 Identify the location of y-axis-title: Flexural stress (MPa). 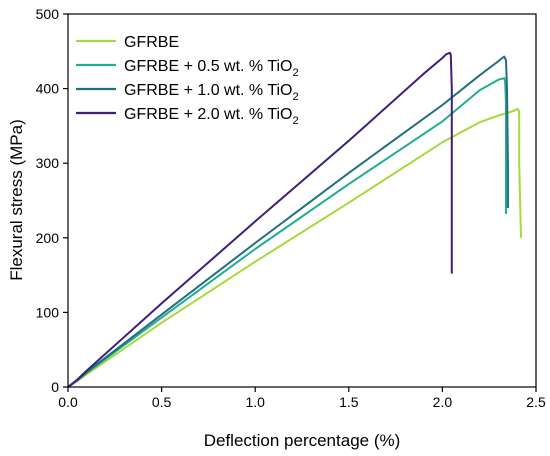
(16, 200).